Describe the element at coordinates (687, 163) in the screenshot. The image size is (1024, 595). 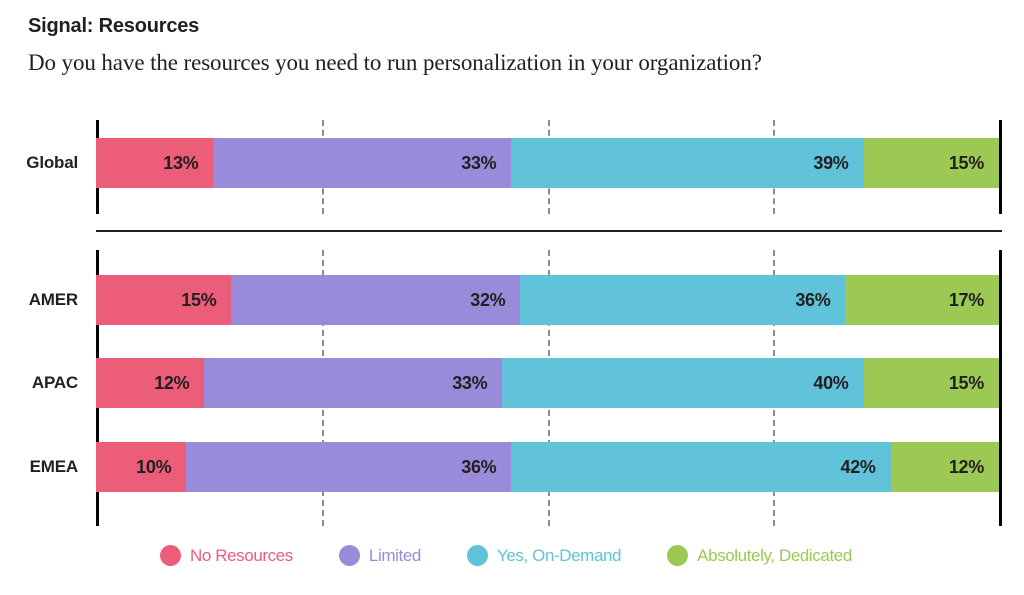
I see `bar-segment-global-2: 39%` at that location.